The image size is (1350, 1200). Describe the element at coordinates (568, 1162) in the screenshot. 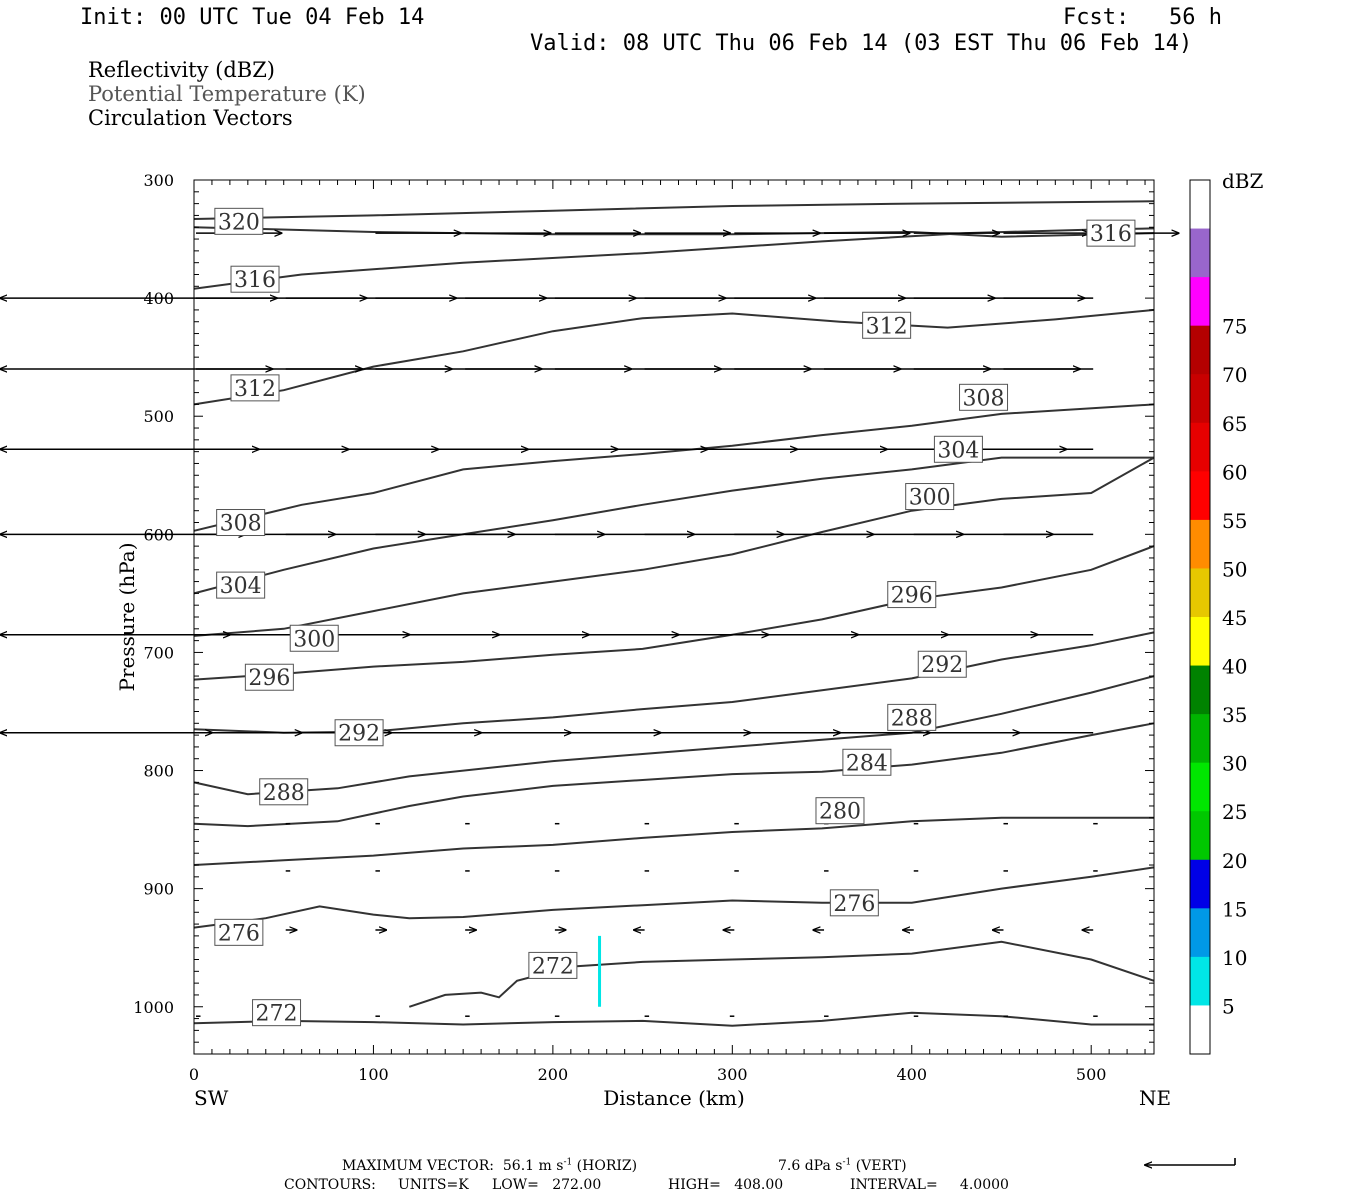

I see `max-horiz-sup: -1` at that location.